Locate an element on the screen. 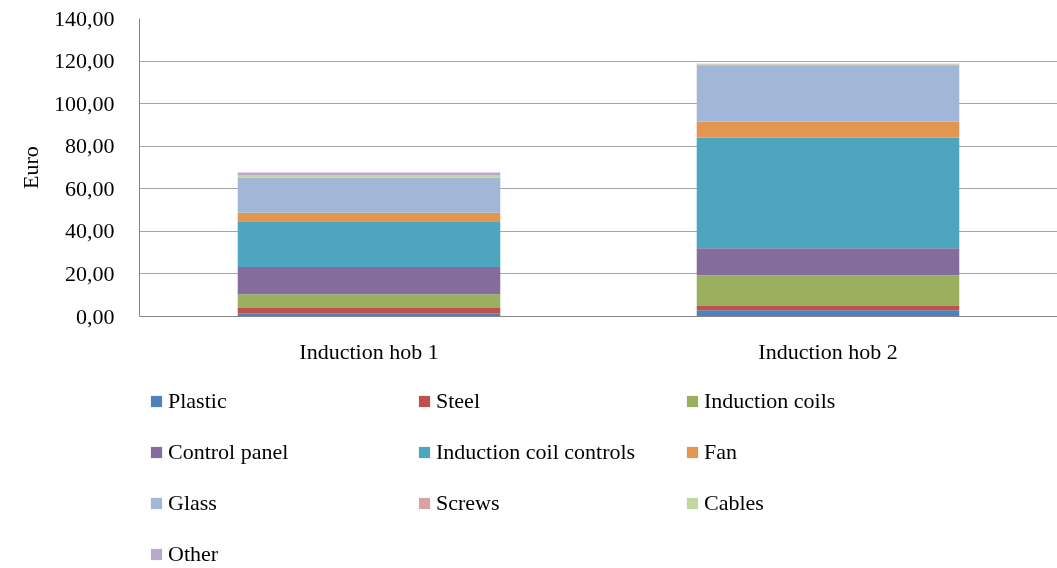  legend-label: Fan is located at coordinates (721, 452).